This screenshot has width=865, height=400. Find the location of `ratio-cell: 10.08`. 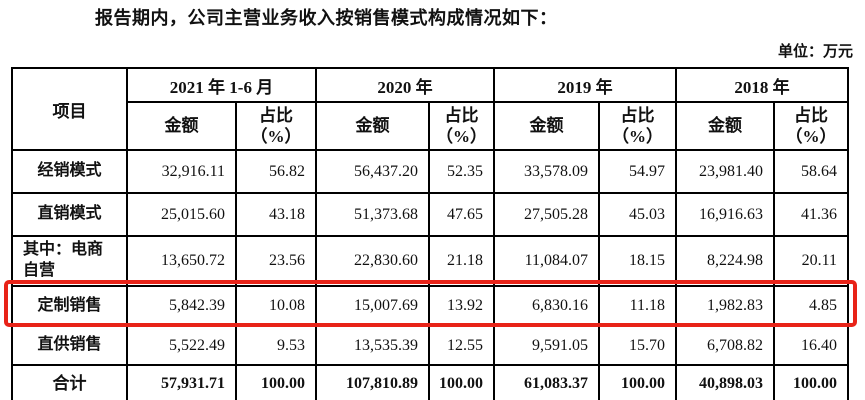

ratio-cell: 10.08 is located at coordinates (276, 306).